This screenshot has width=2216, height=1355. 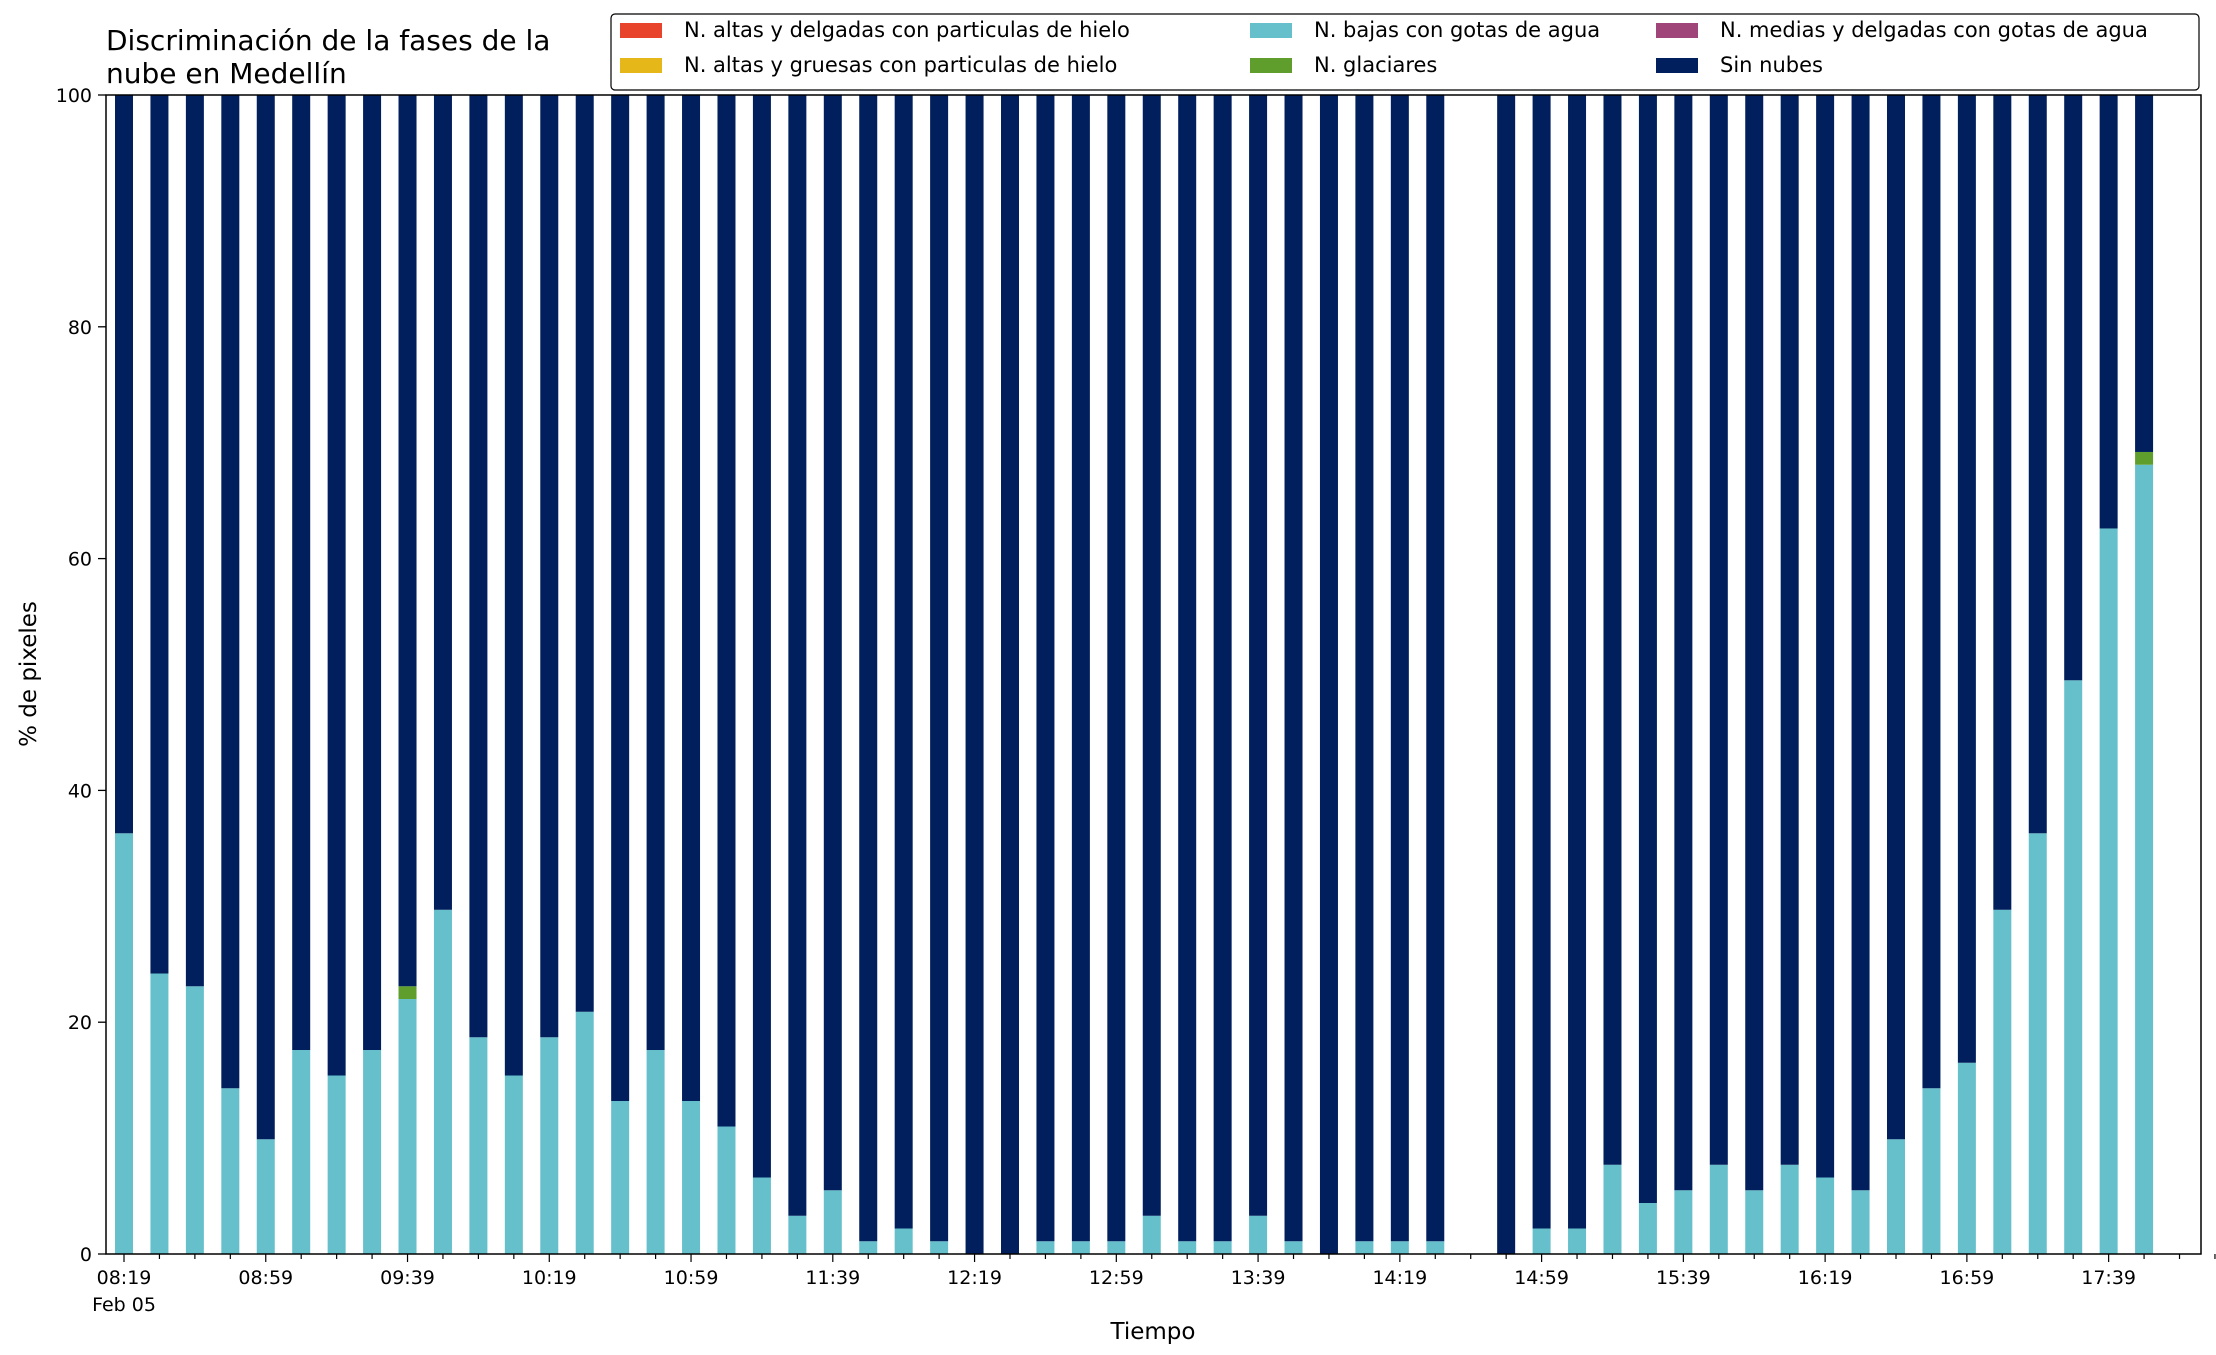 I want to click on bar-segment-1549-s2, so click(x=1718, y=1209).